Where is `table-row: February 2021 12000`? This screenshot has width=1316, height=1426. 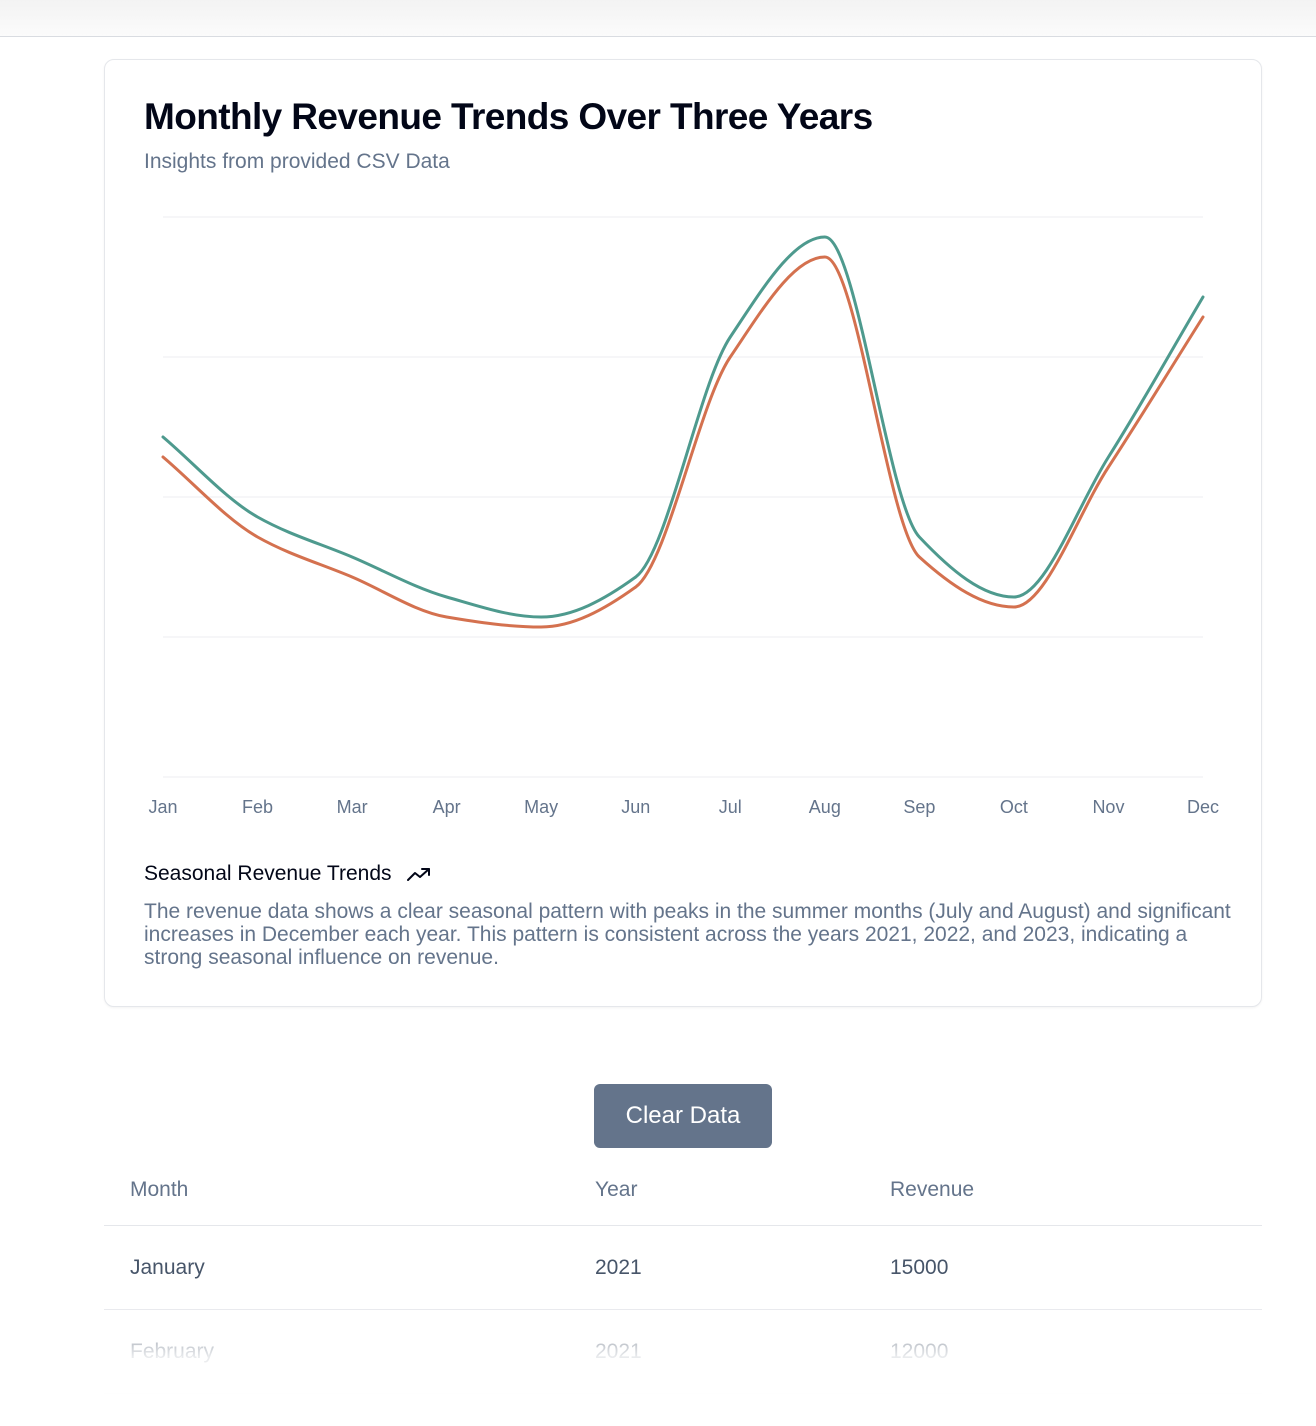
table-row: February 2021 12000 is located at coordinates (683, 1352).